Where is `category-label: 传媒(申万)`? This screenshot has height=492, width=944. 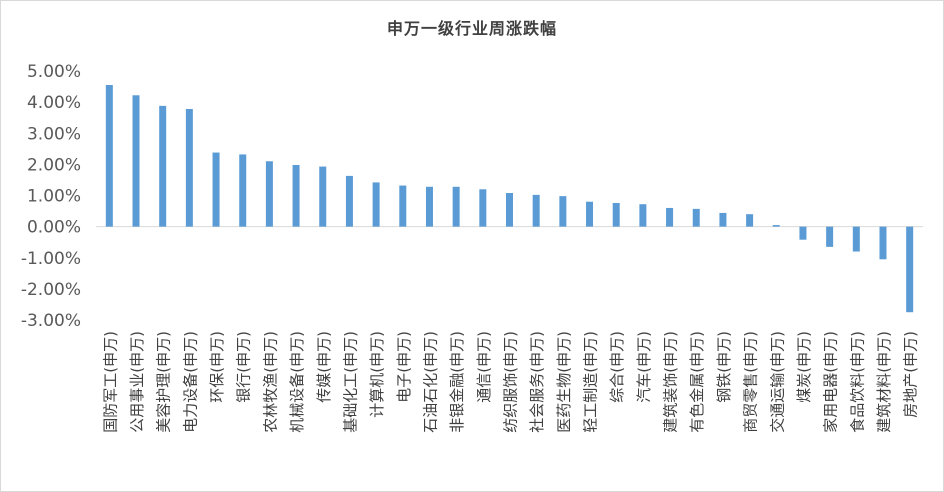 category-label: 传媒(申万) is located at coordinates (324, 367).